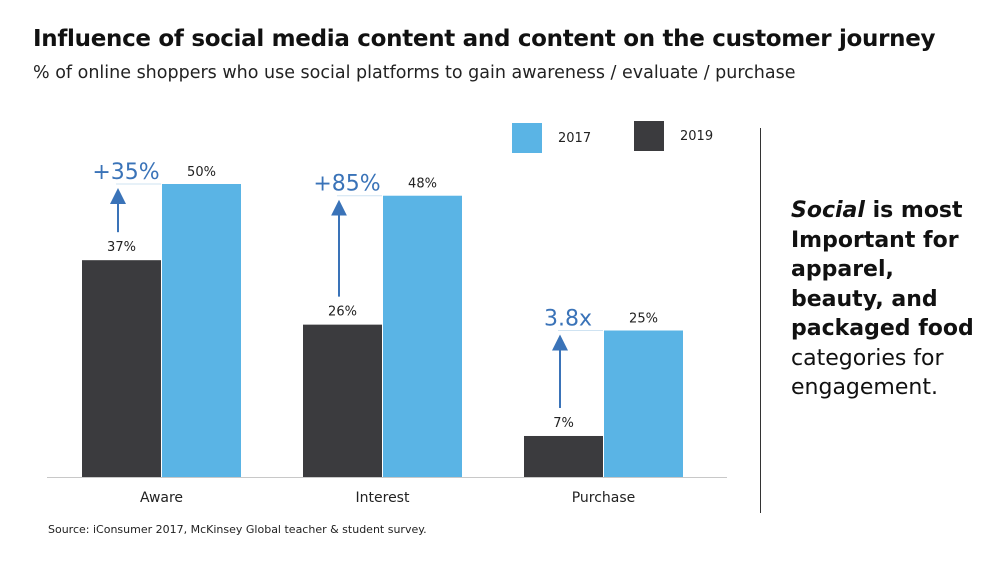 Image resolution: width=999 pixels, height=562 pixels. What do you see at coordinates (201, 172) in the screenshot?
I see `data-label-2017-aware: 50%` at bounding box center [201, 172].